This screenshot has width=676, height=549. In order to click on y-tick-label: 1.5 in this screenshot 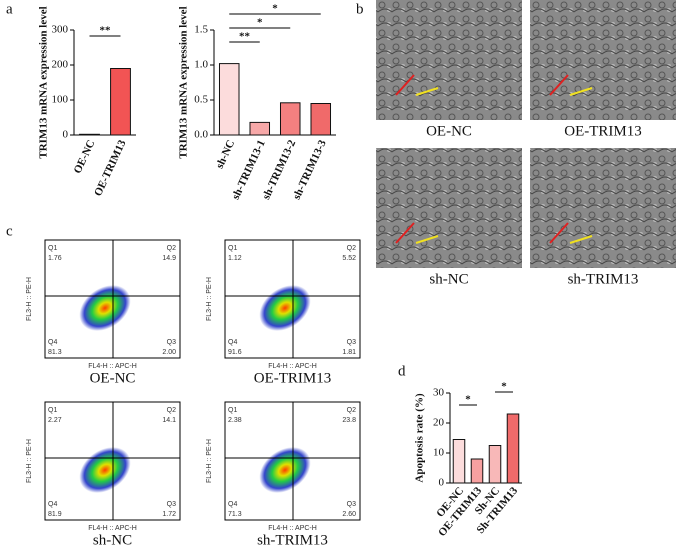, I will do `click(201, 30)`.